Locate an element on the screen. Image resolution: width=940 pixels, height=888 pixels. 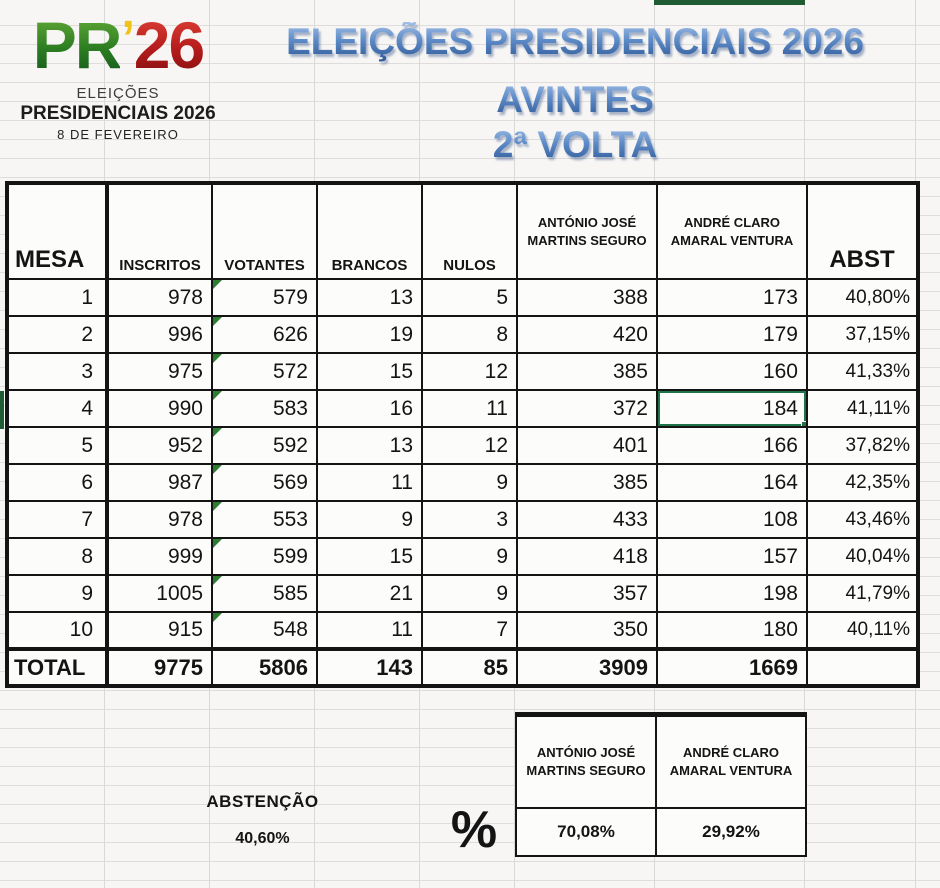
cell-abst: 41,33% is located at coordinates (862, 371).